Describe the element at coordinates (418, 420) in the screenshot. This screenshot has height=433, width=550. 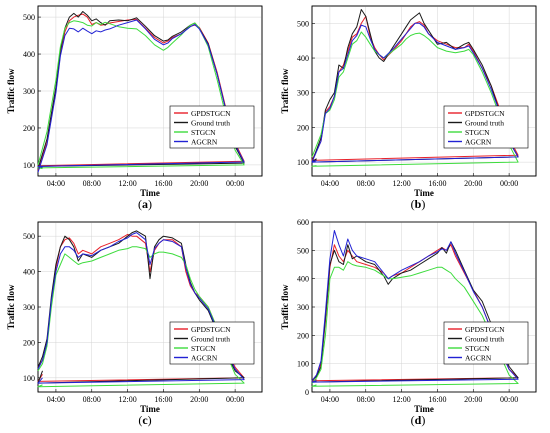
I see `panel-caption: (d)` at that location.